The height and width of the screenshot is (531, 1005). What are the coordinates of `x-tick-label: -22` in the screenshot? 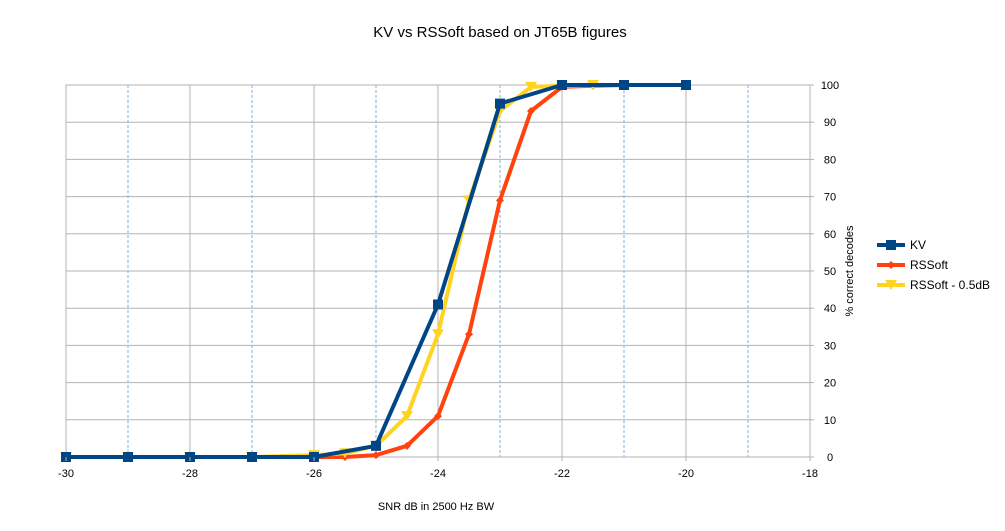 It's located at (562, 474).